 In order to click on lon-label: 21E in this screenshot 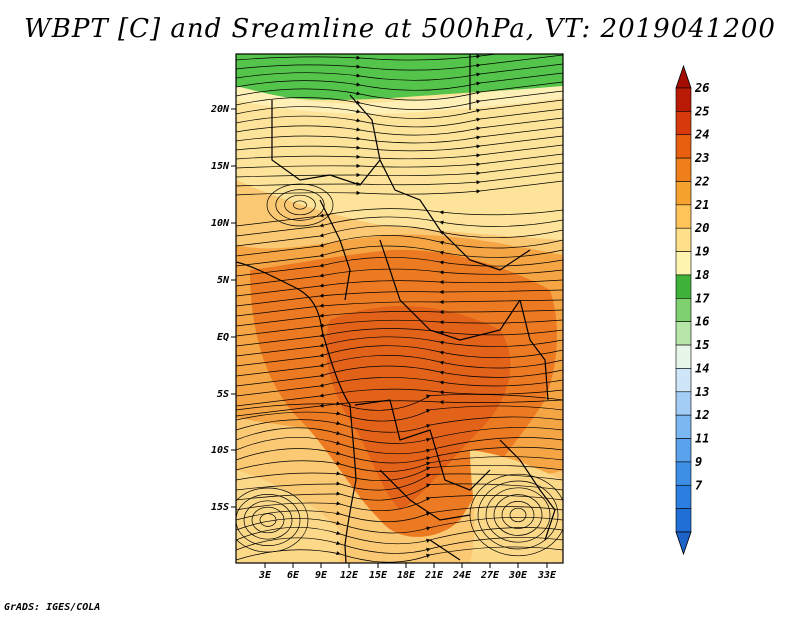, I will do `click(434, 575)`.